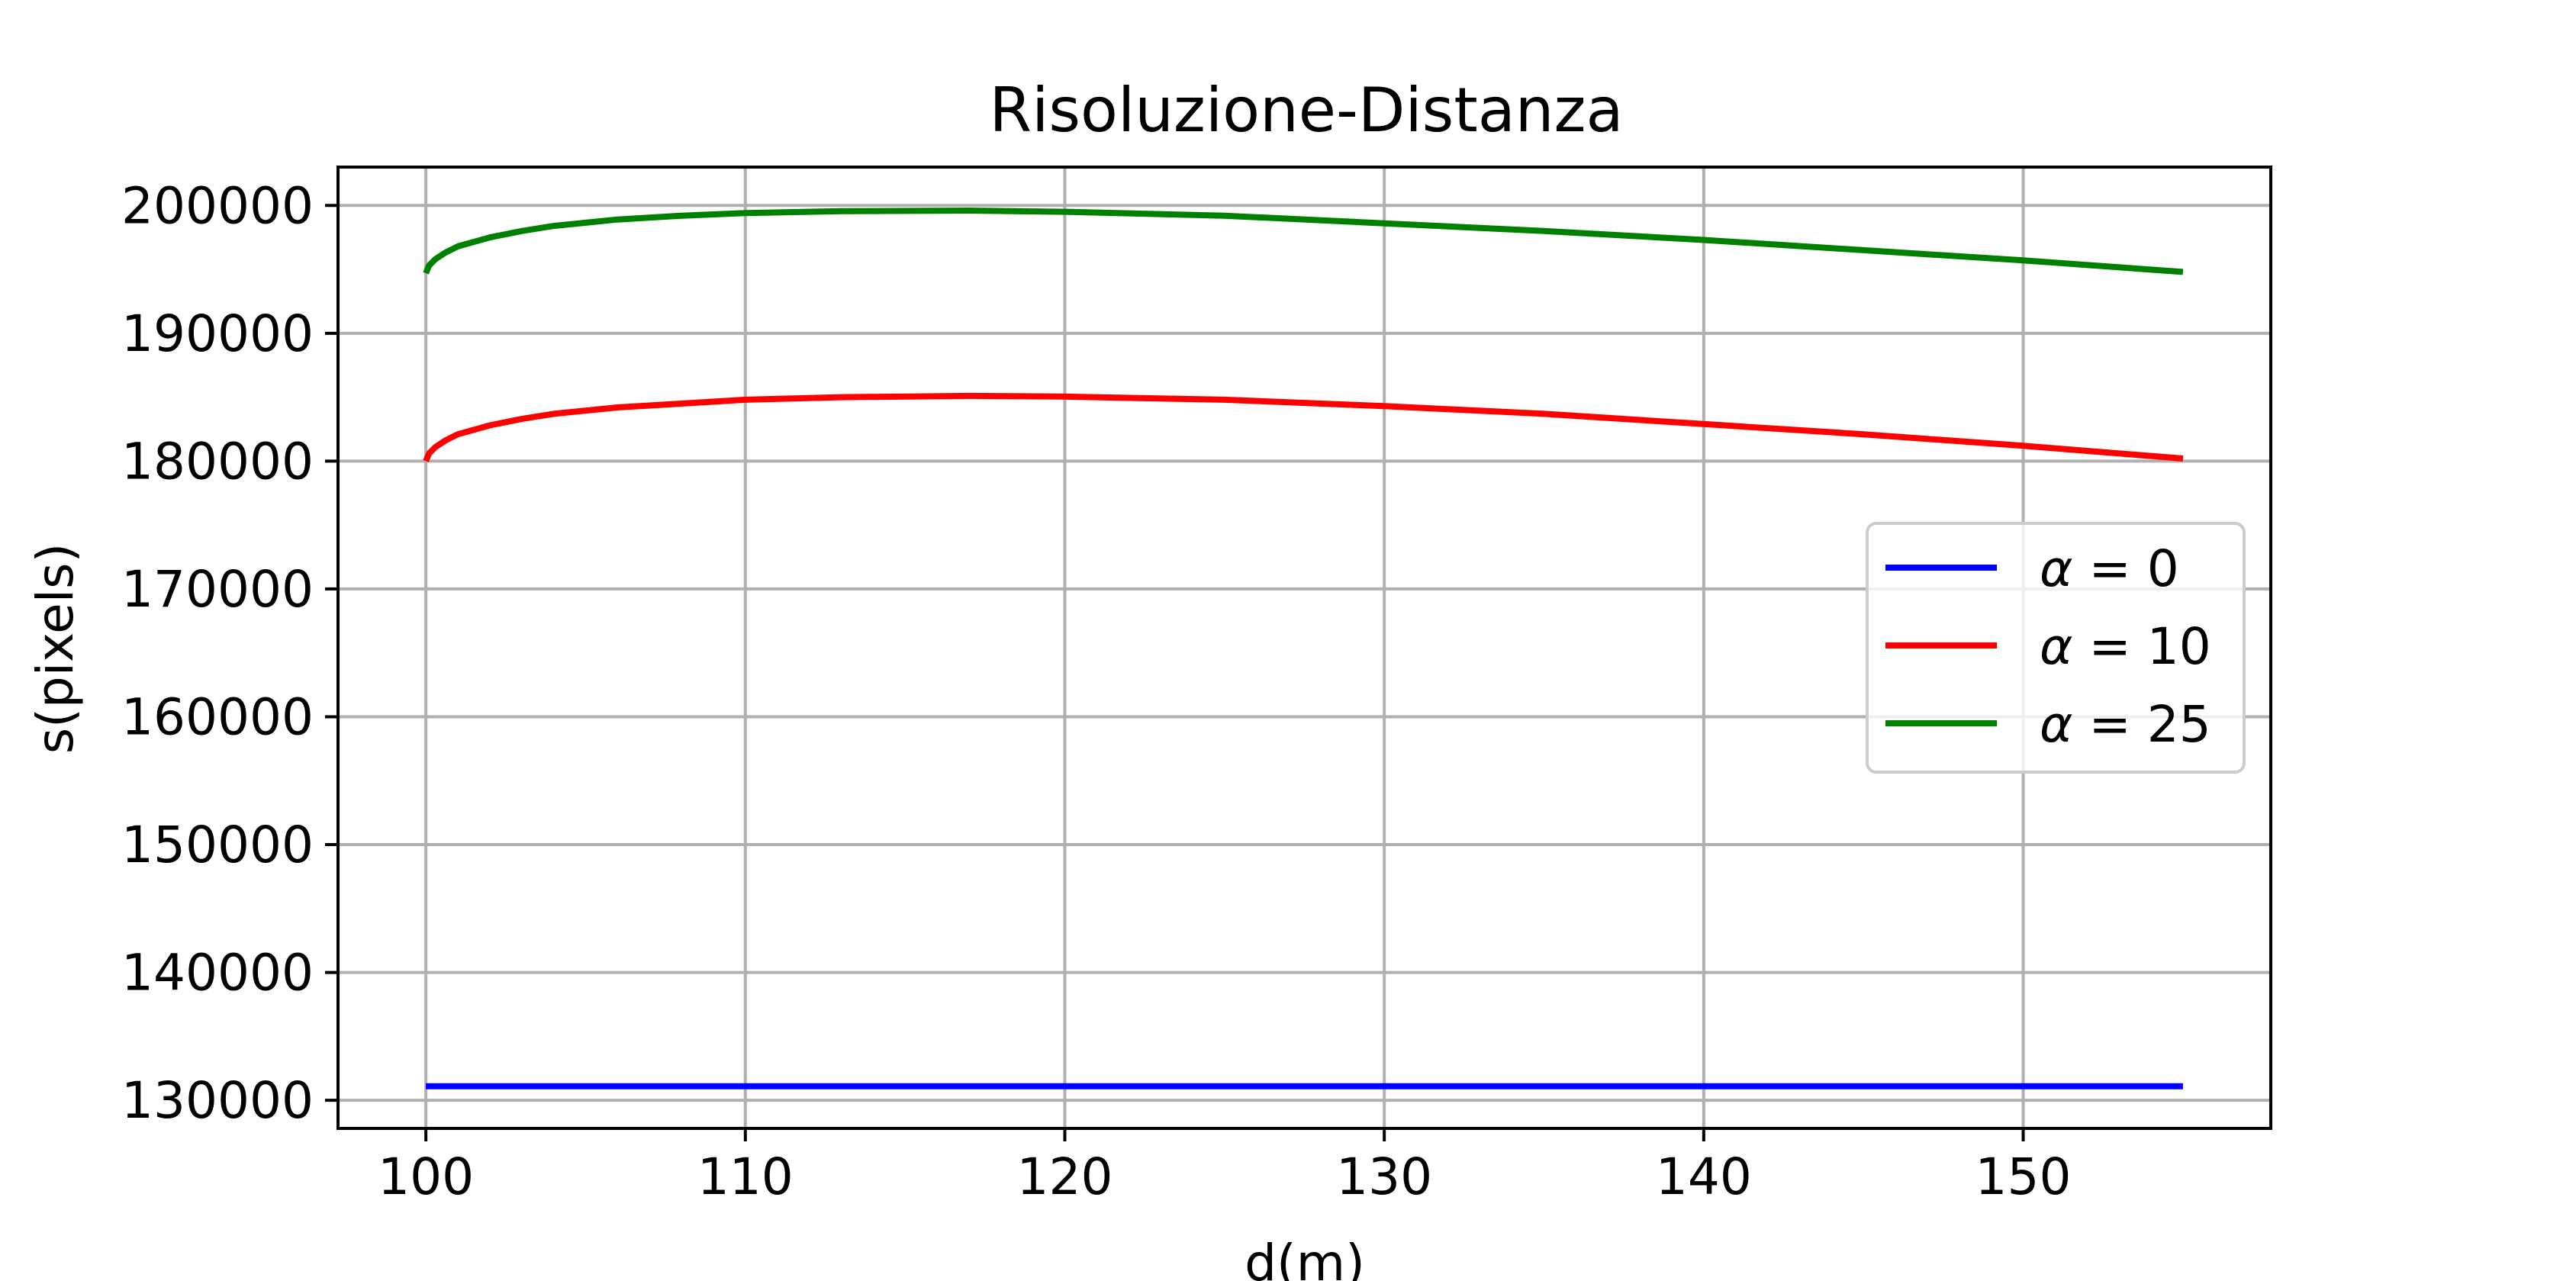 The width and height of the screenshot is (2576, 1281). Describe the element at coordinates (217, 589) in the screenshot. I see `y-tick-label: 170000` at that location.